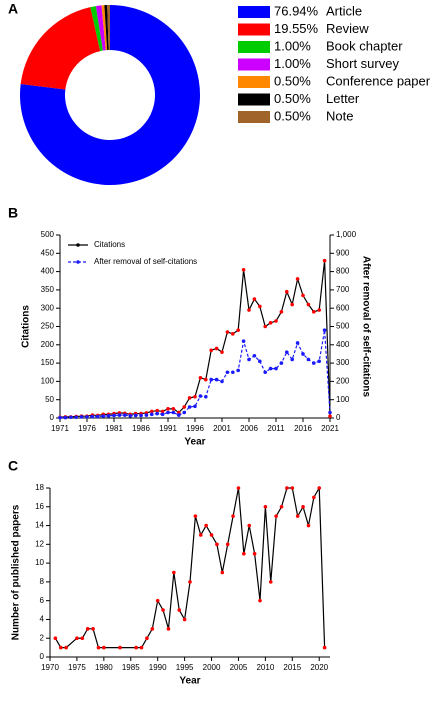  What do you see at coordinates (276, 428) in the screenshot?
I see `x-tick-label: 2011` at bounding box center [276, 428].